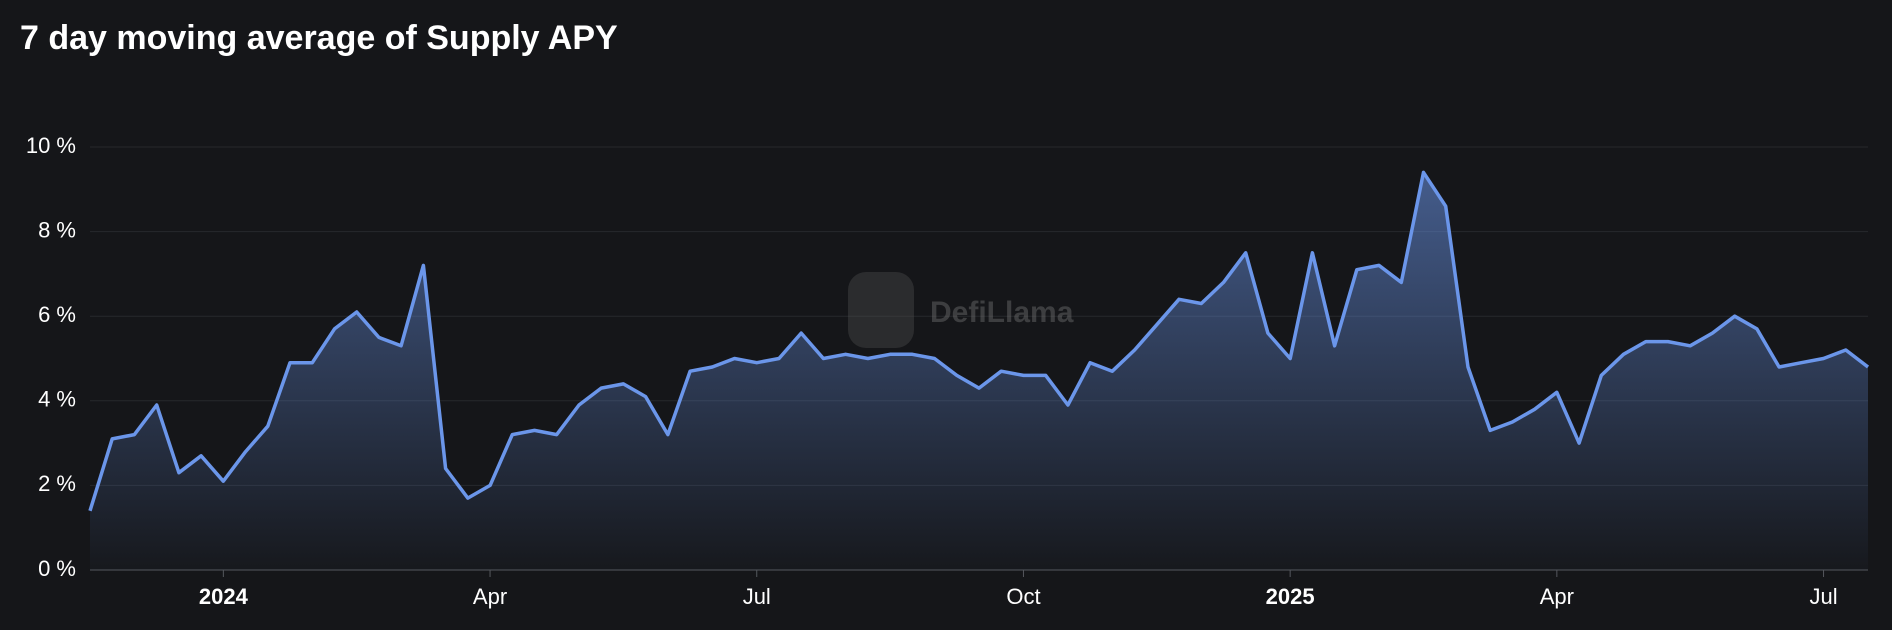 This screenshot has width=1892, height=630. Describe the element at coordinates (57, 568) in the screenshot. I see `y-tick-label: 0 %` at that location.